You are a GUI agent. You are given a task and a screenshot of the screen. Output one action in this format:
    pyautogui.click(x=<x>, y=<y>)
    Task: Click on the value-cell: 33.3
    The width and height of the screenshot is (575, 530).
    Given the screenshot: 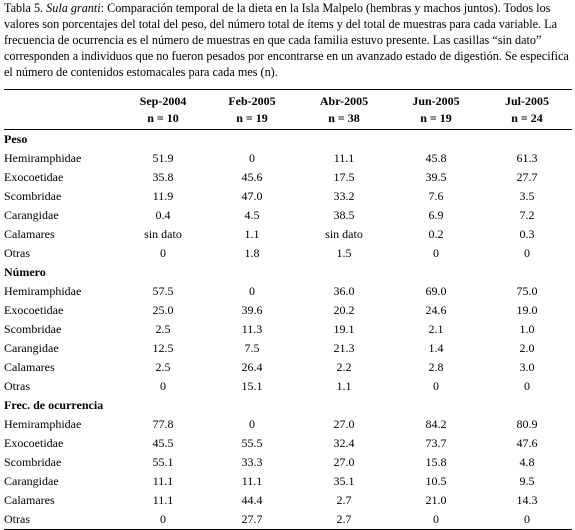 What is the action you would take?
    pyautogui.click(x=252, y=462)
    